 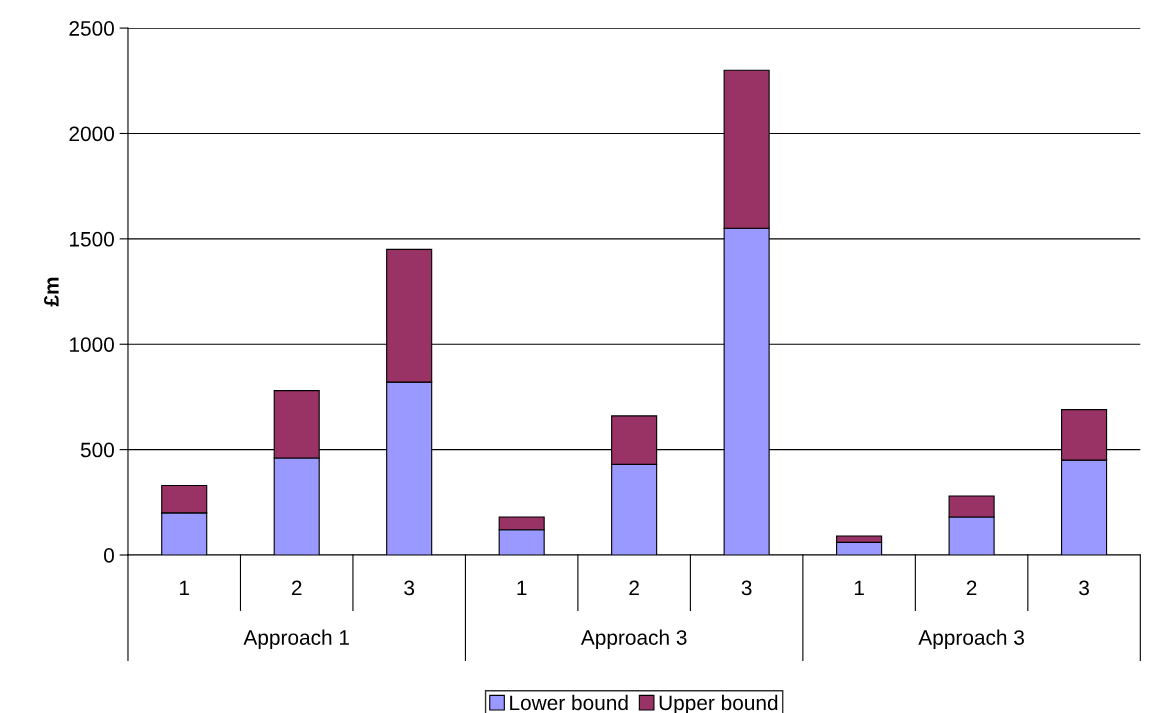 I want to click on y-tick-label: 1500, so click(x=92, y=239).